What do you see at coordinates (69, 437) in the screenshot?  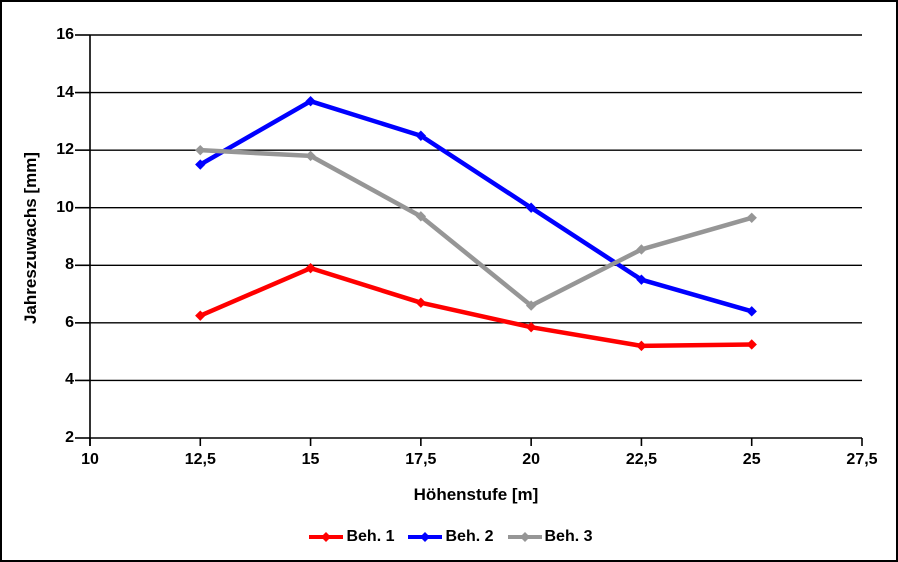 I see `y-tick-label: 2` at bounding box center [69, 437].